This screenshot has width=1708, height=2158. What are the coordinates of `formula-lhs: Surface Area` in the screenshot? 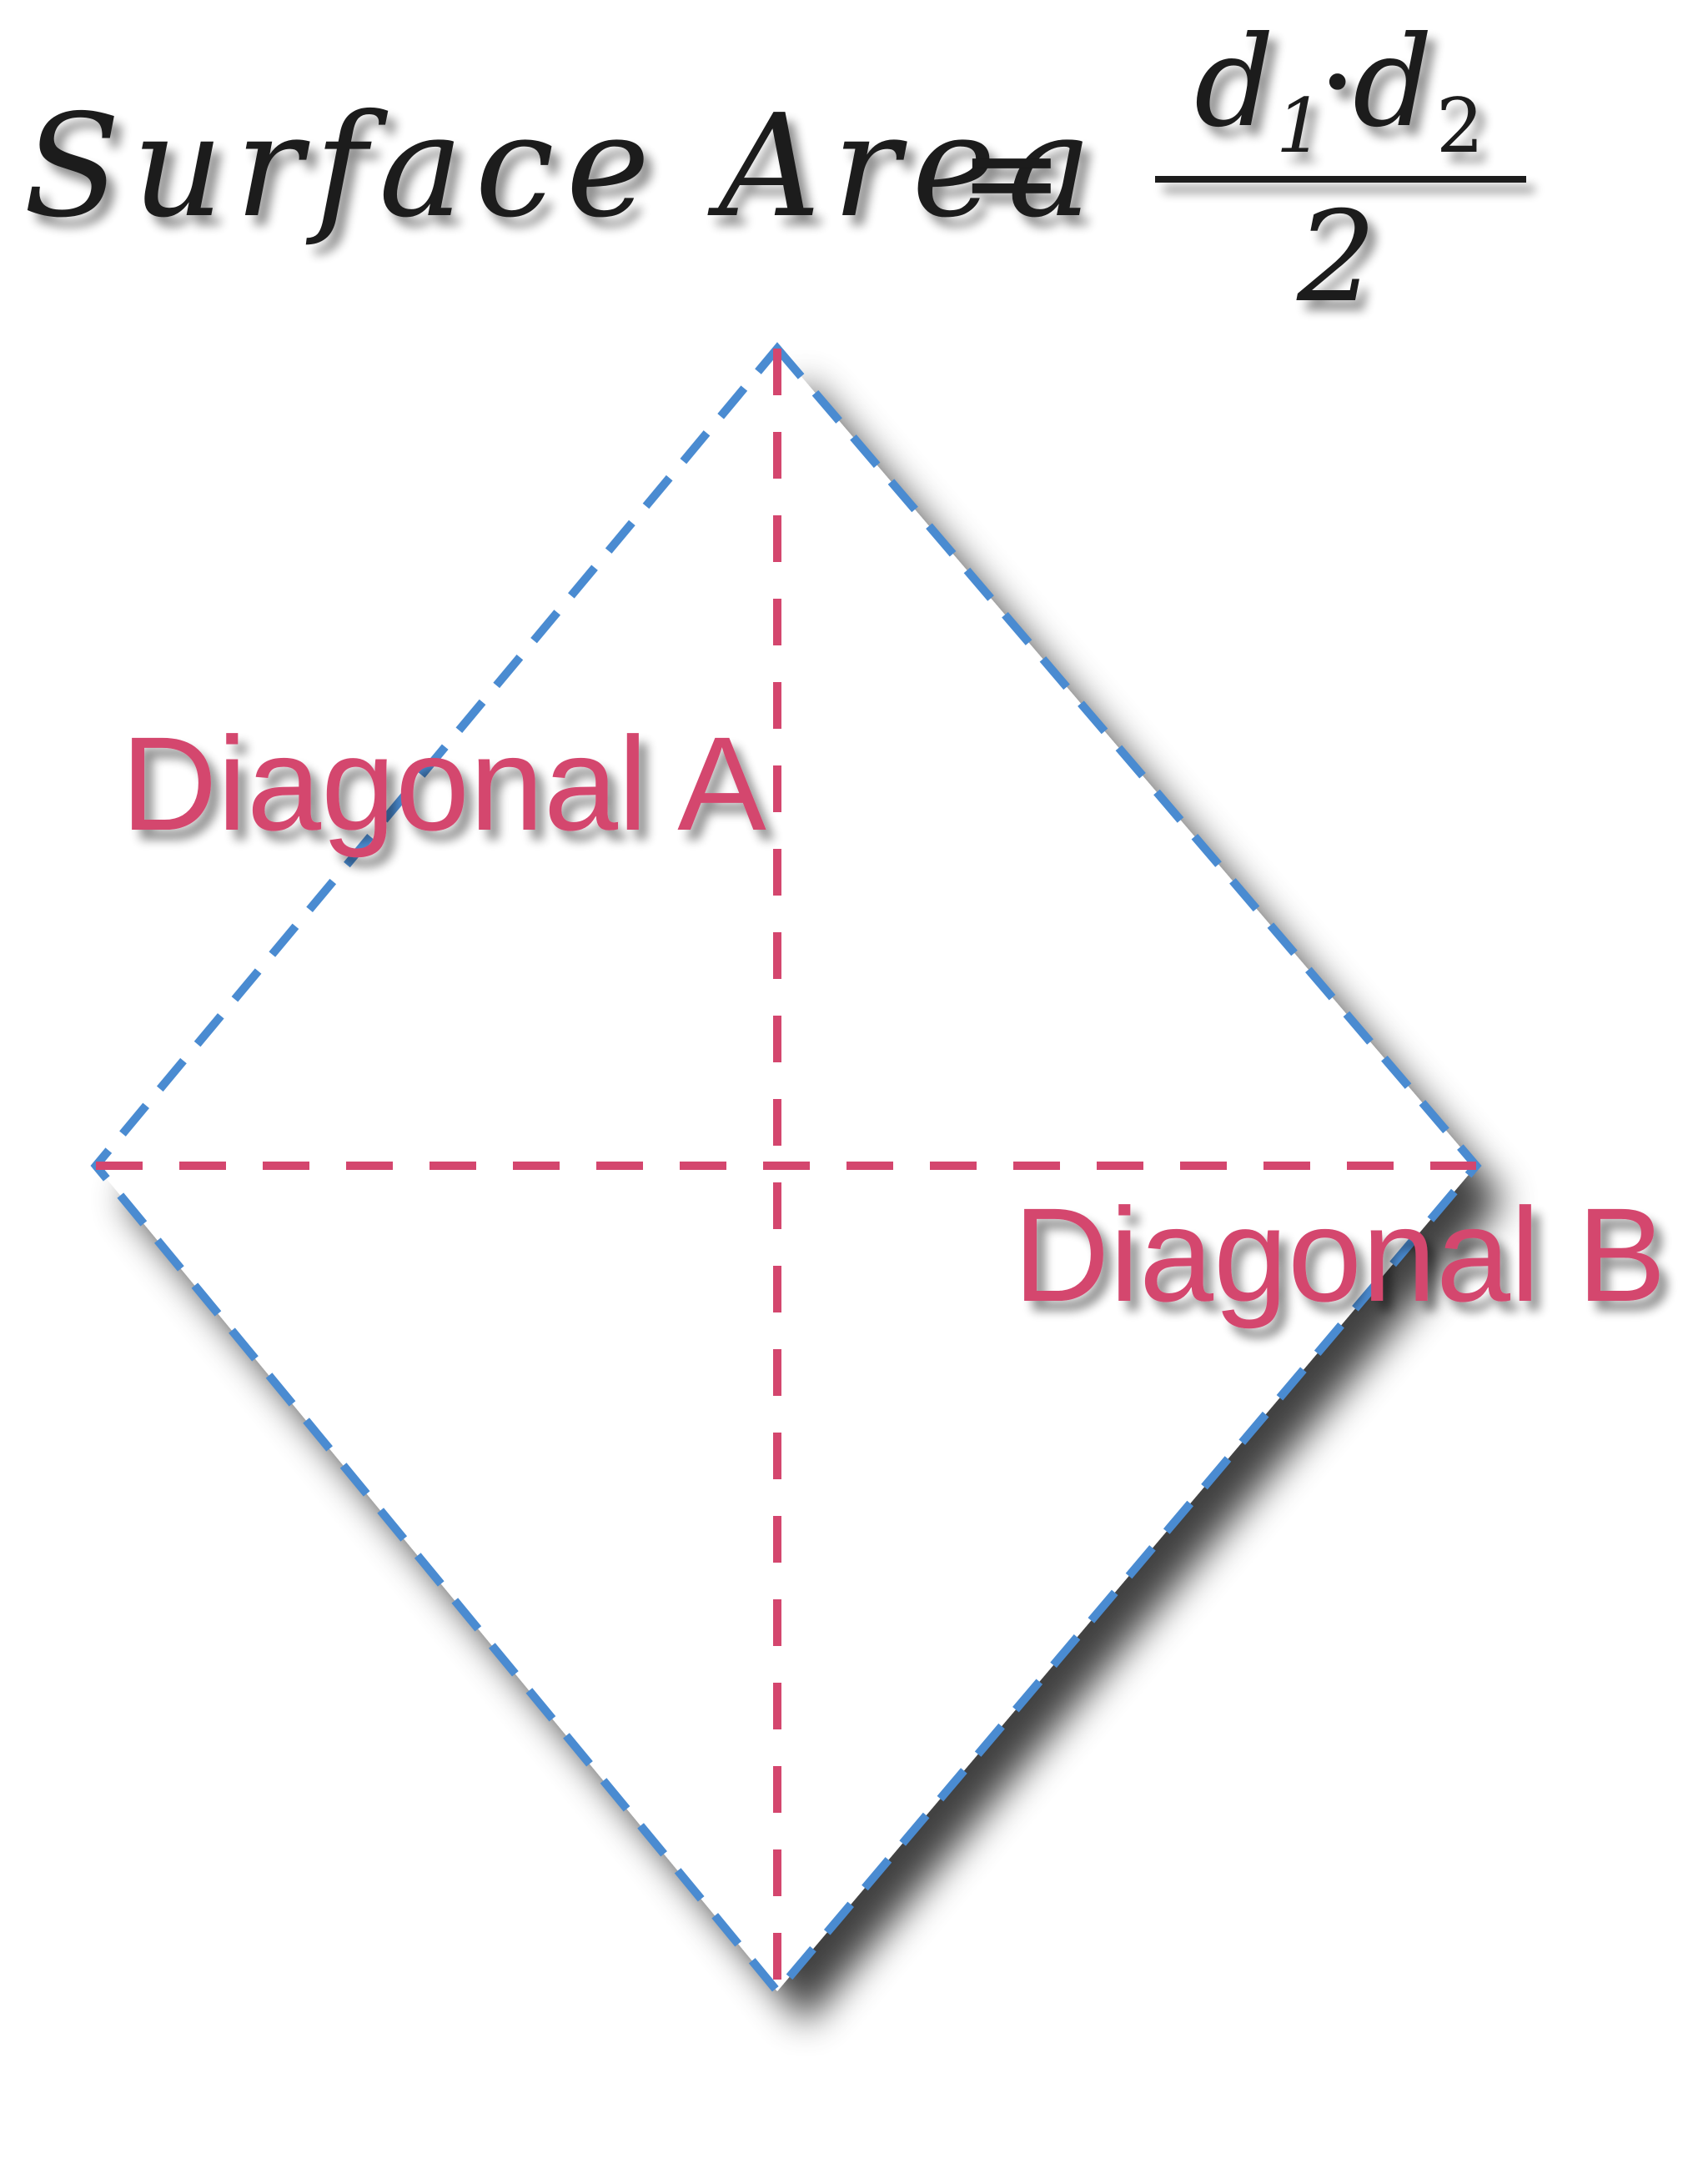 It's located at (563, 166).